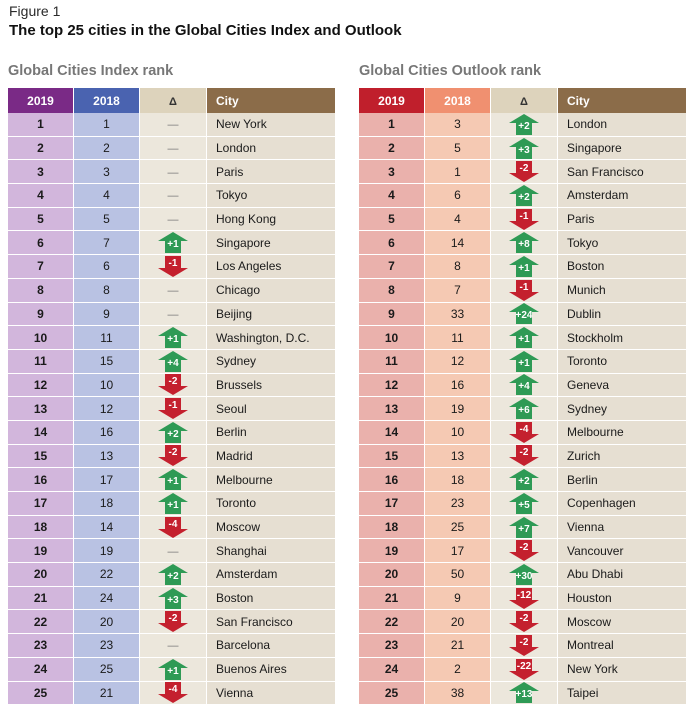  I want to click on rank-2018-cell: 10, so click(457, 433).